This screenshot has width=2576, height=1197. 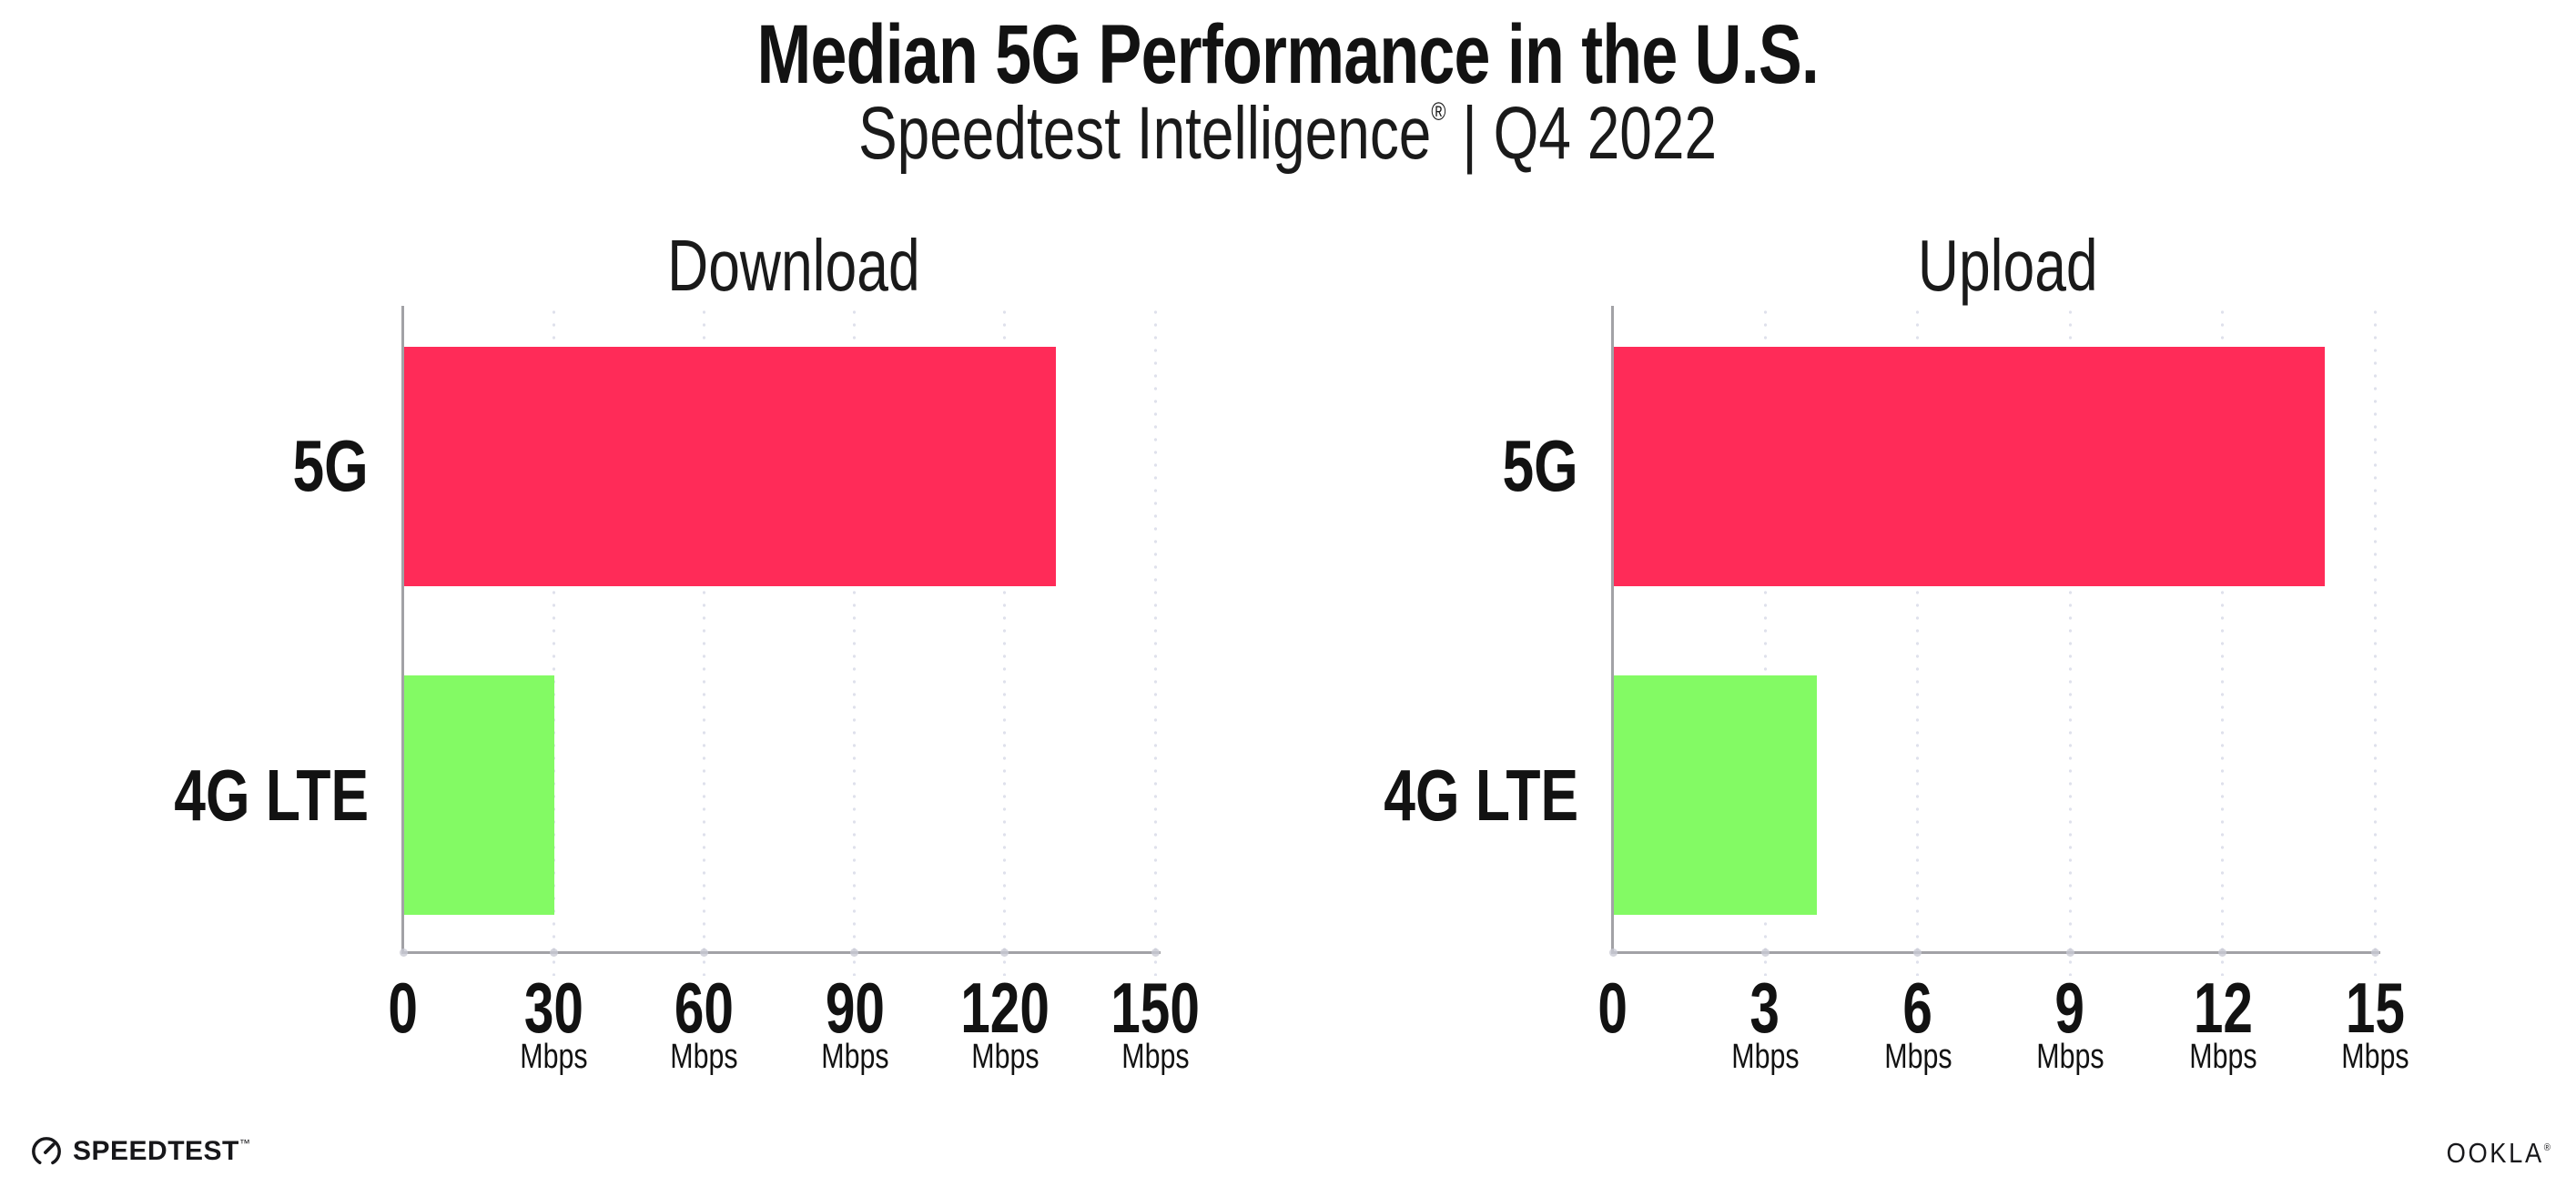 I want to click on registered-trademark-icon: ®, so click(x=1438, y=111).